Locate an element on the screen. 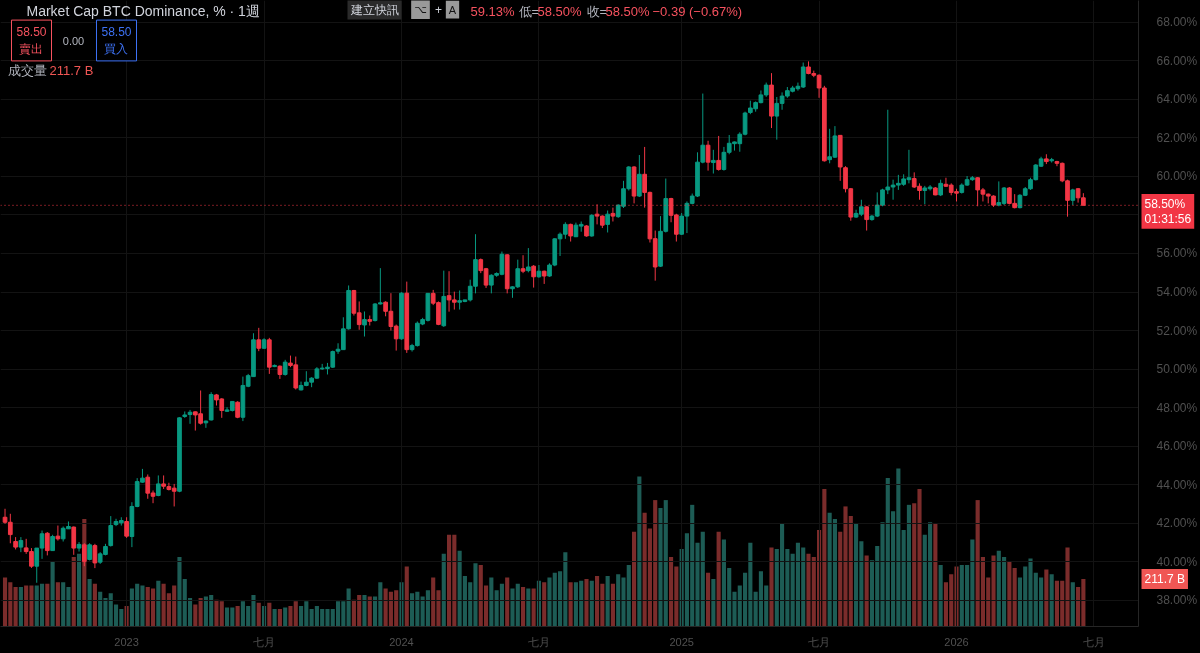 The height and width of the screenshot is (653, 1200). annotation: A is located at coordinates (452, 9).